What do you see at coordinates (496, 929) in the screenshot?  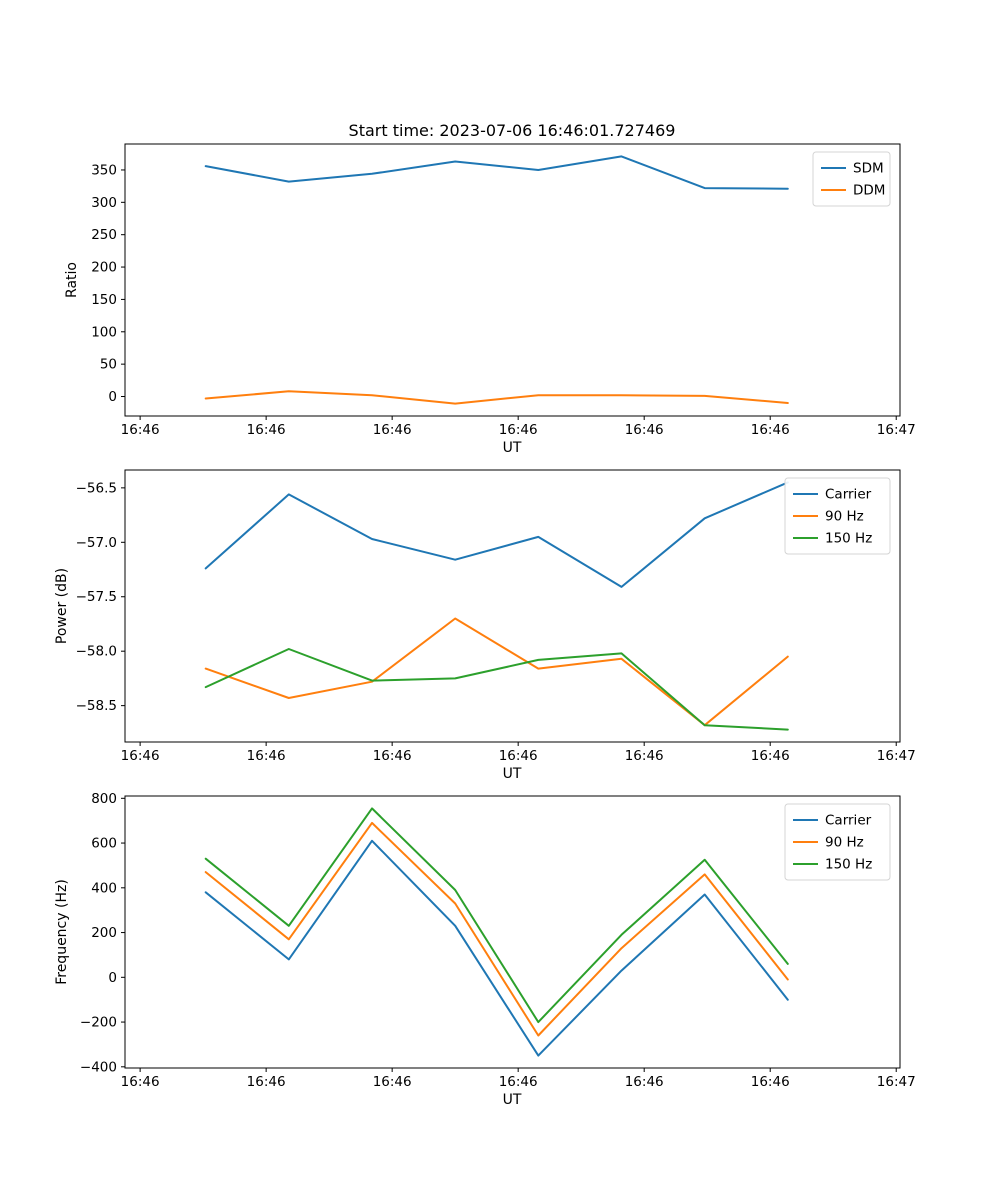 I see `frequency-series-line-90-hz` at bounding box center [496, 929].